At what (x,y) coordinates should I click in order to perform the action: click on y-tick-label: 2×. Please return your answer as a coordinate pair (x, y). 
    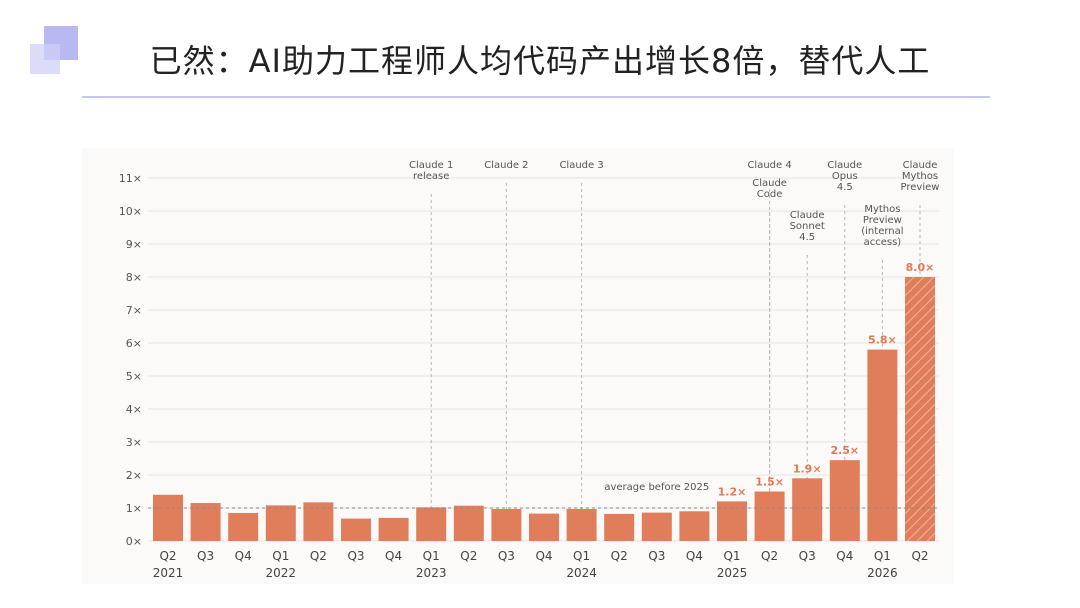
    Looking at the image, I should click on (134, 475).